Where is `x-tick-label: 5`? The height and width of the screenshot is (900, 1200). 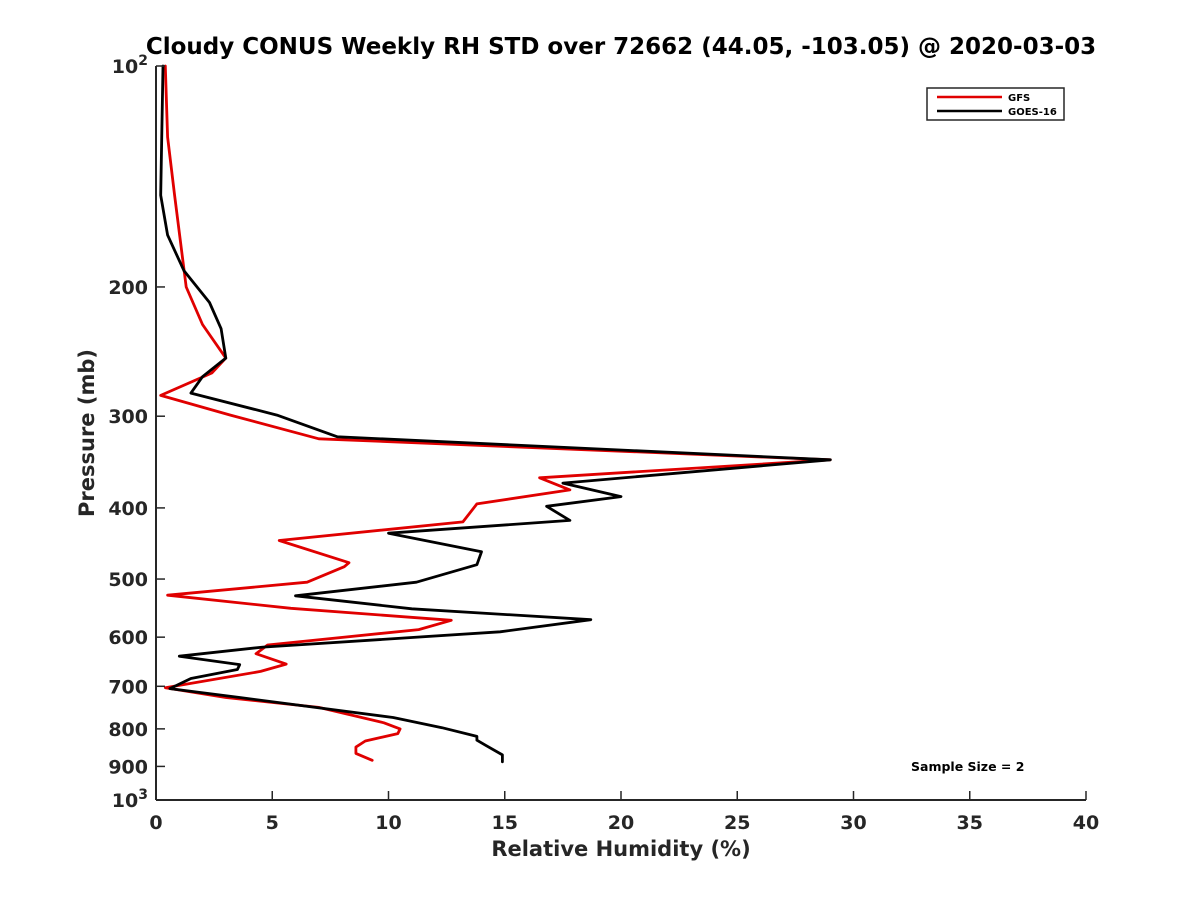
x-tick-label: 5 is located at coordinates (272, 823).